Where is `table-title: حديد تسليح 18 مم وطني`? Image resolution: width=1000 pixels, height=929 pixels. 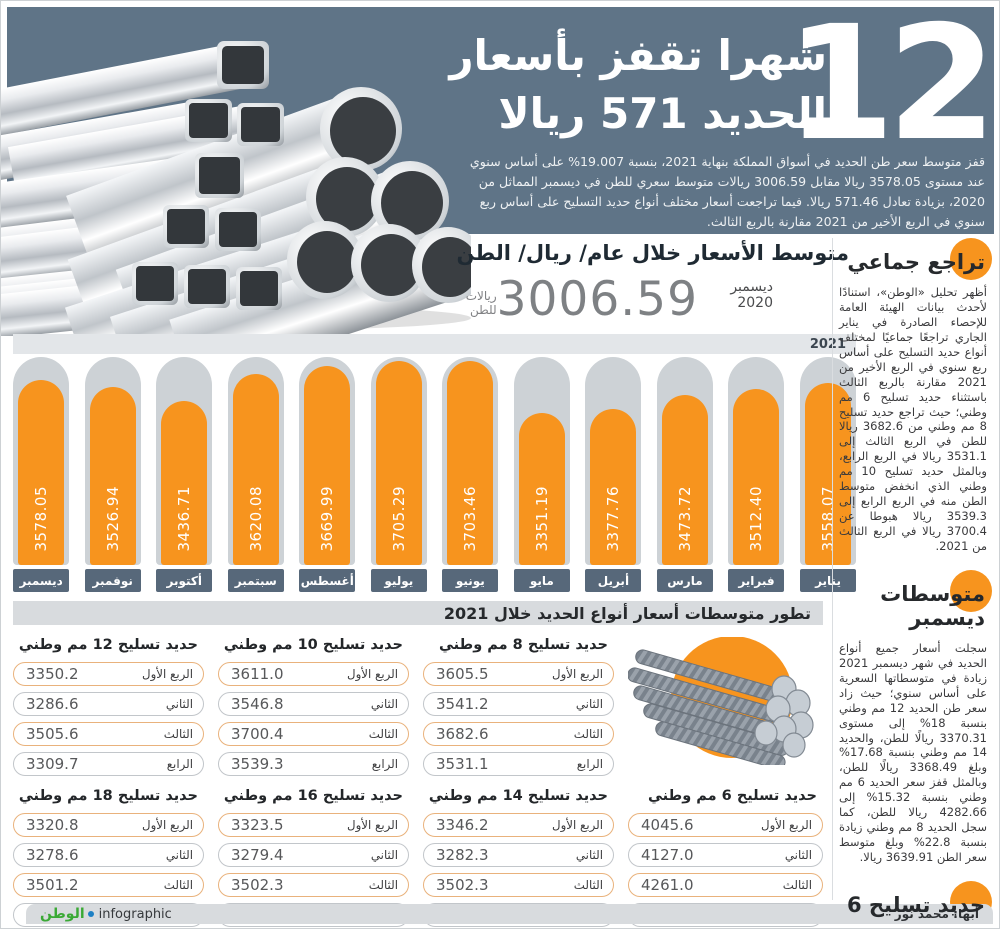 table-title: حديد تسليح 18 مم وطني is located at coordinates (108, 796).